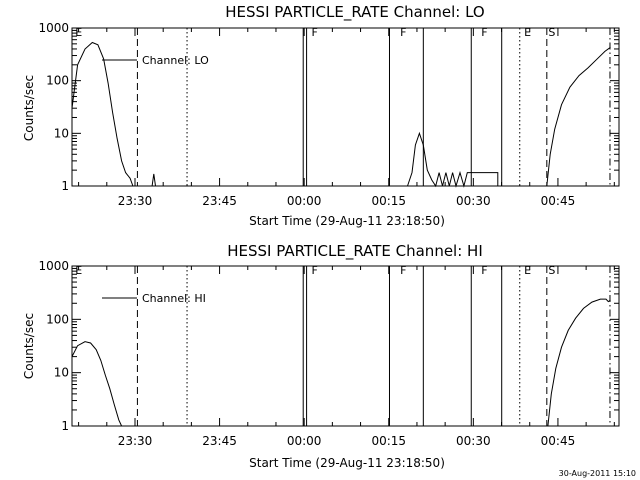 Image resolution: width=640 pixels, height=480 pixels. I want to click on footer-timestamp: 30-Aug-2011 15:10, so click(597, 473).